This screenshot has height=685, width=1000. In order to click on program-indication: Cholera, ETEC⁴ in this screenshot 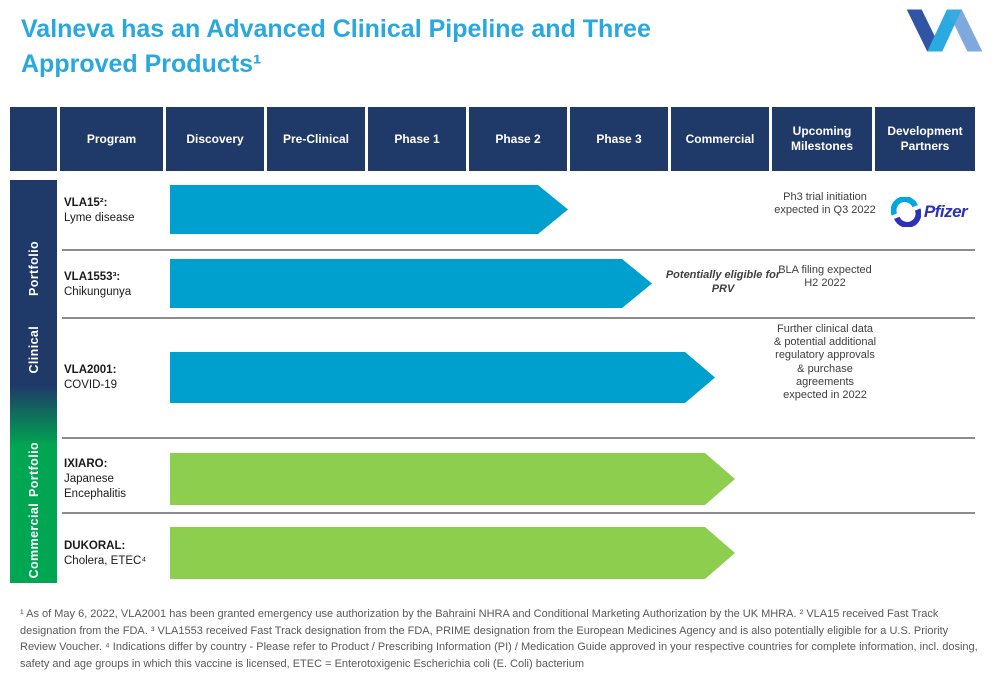, I will do `click(105, 561)`.